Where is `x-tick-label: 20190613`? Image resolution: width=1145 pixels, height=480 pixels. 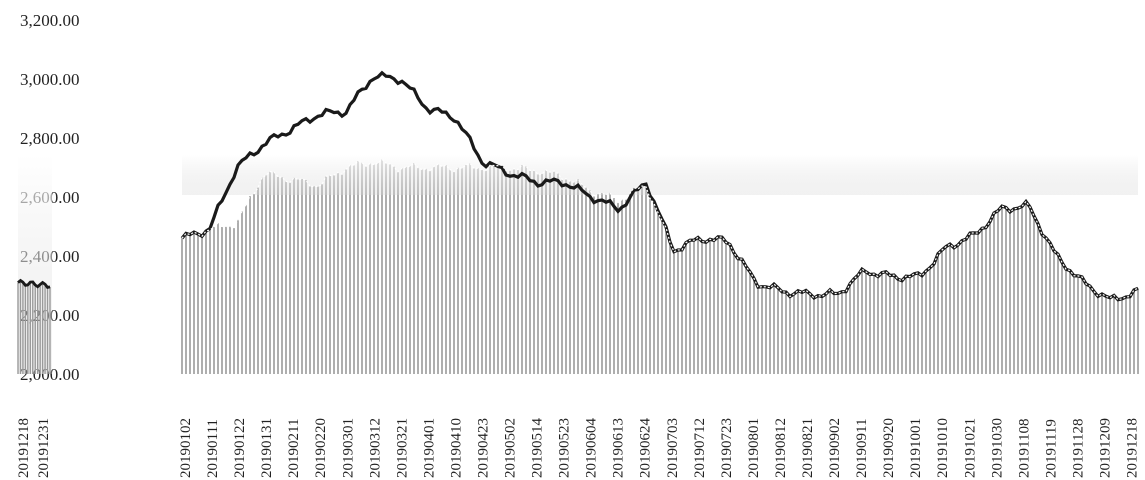
x-tick-label: 20190613 is located at coordinates (619, 448).